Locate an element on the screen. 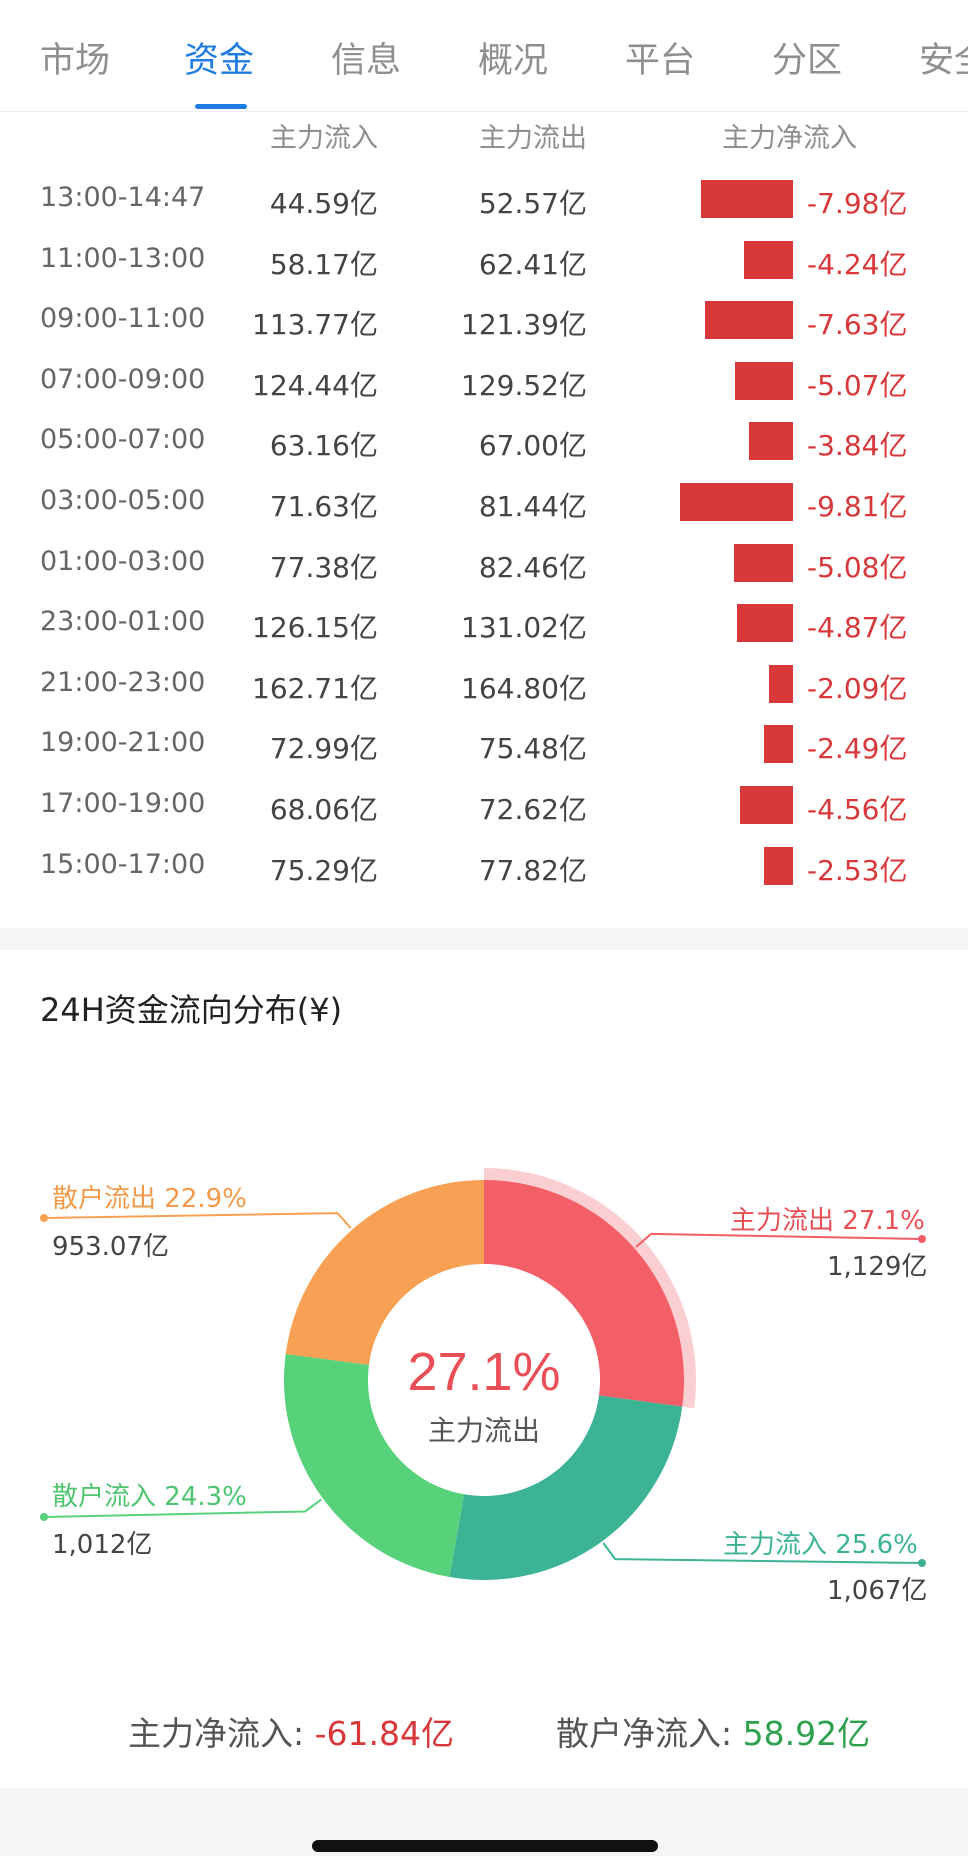 This screenshot has height=1856, width=968. leader-line-retail-outflow is located at coordinates (197, 1220).